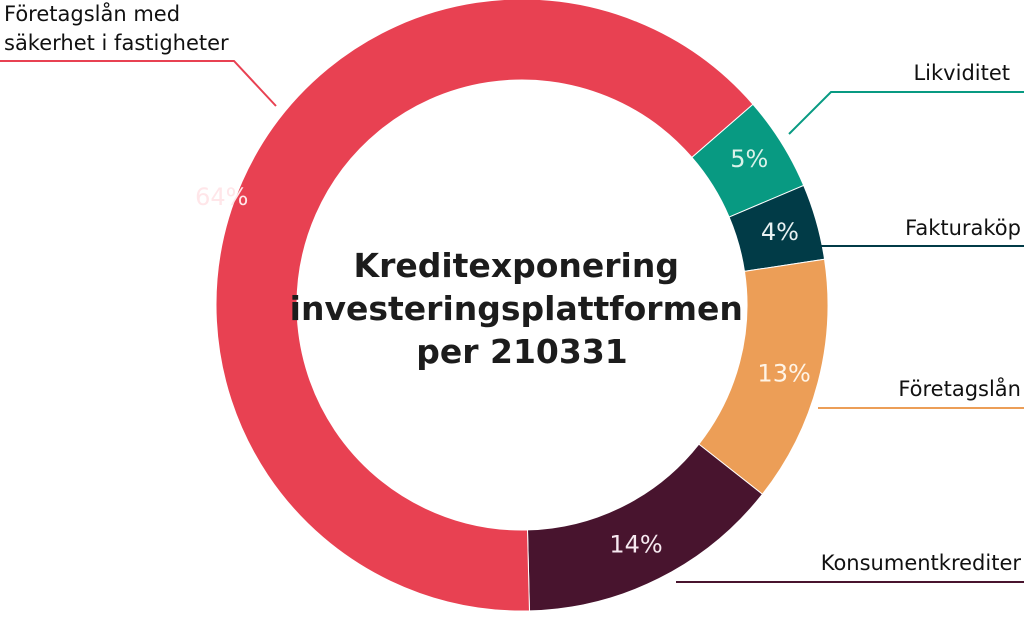 This screenshot has height=618, width=1024. What do you see at coordinates (921, 563) in the screenshot?
I see `legend-label-konsumentkrediter: Konsumentkrediter` at bounding box center [921, 563].